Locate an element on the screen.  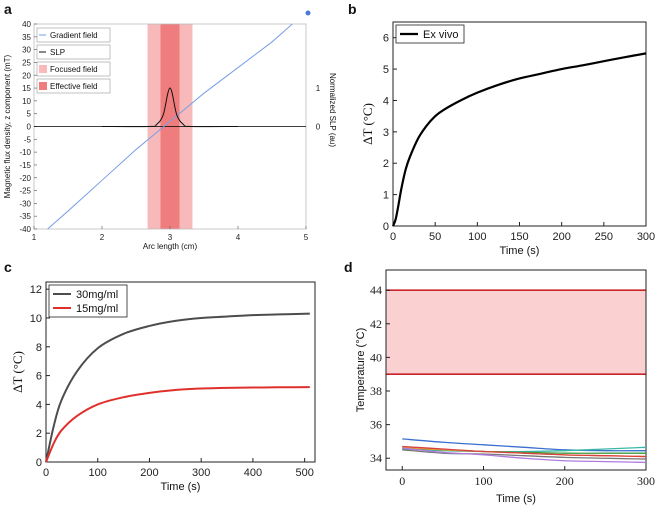
temperature-trace-purple is located at coordinates (524, 455).